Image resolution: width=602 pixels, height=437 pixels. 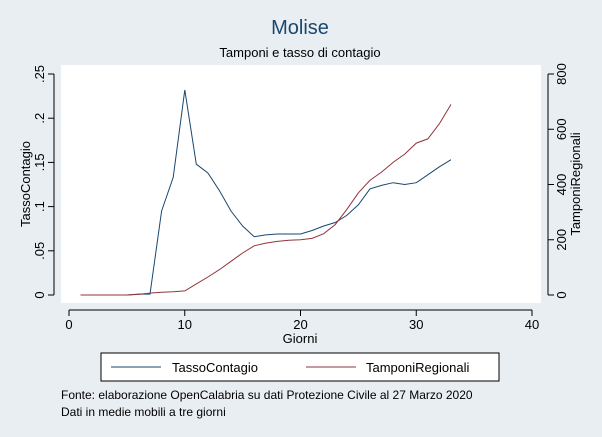 I want to click on x-tick-label: 40, so click(x=532, y=324).